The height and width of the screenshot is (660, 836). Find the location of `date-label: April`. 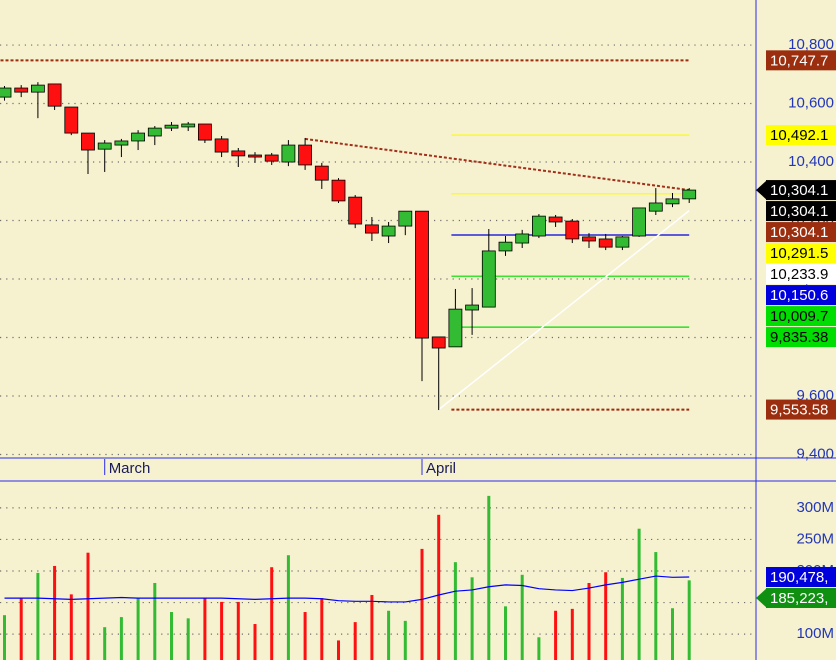

date-label: April is located at coordinates (441, 468).